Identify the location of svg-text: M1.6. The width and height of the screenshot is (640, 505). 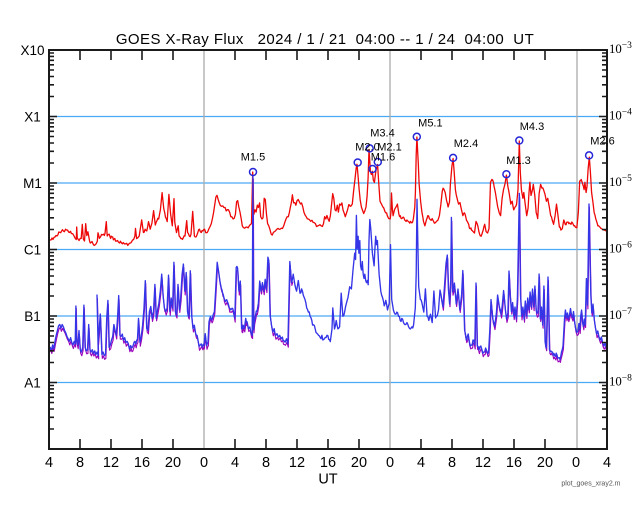
(383, 157).